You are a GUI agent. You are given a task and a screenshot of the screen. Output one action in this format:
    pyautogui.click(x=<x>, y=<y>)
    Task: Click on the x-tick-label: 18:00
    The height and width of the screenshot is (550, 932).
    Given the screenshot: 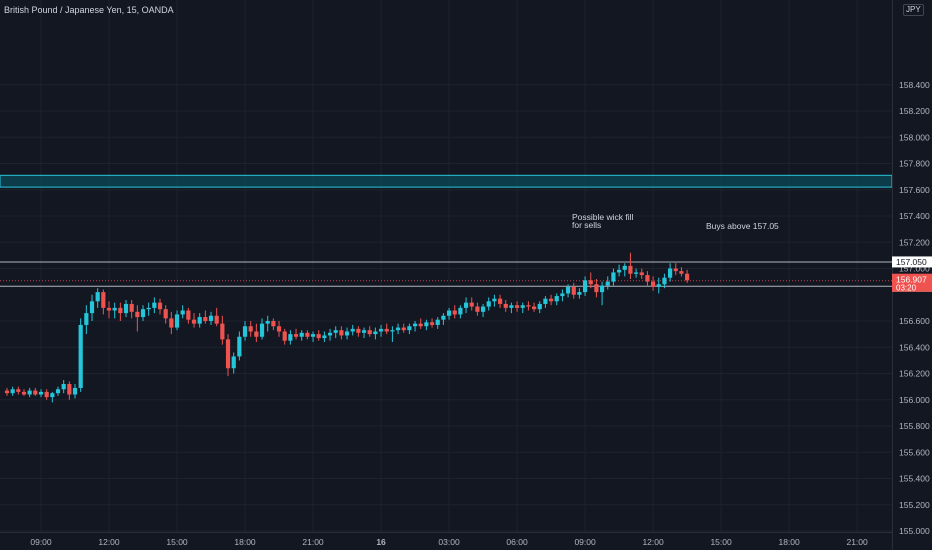 What is the action you would take?
    pyautogui.click(x=789, y=542)
    